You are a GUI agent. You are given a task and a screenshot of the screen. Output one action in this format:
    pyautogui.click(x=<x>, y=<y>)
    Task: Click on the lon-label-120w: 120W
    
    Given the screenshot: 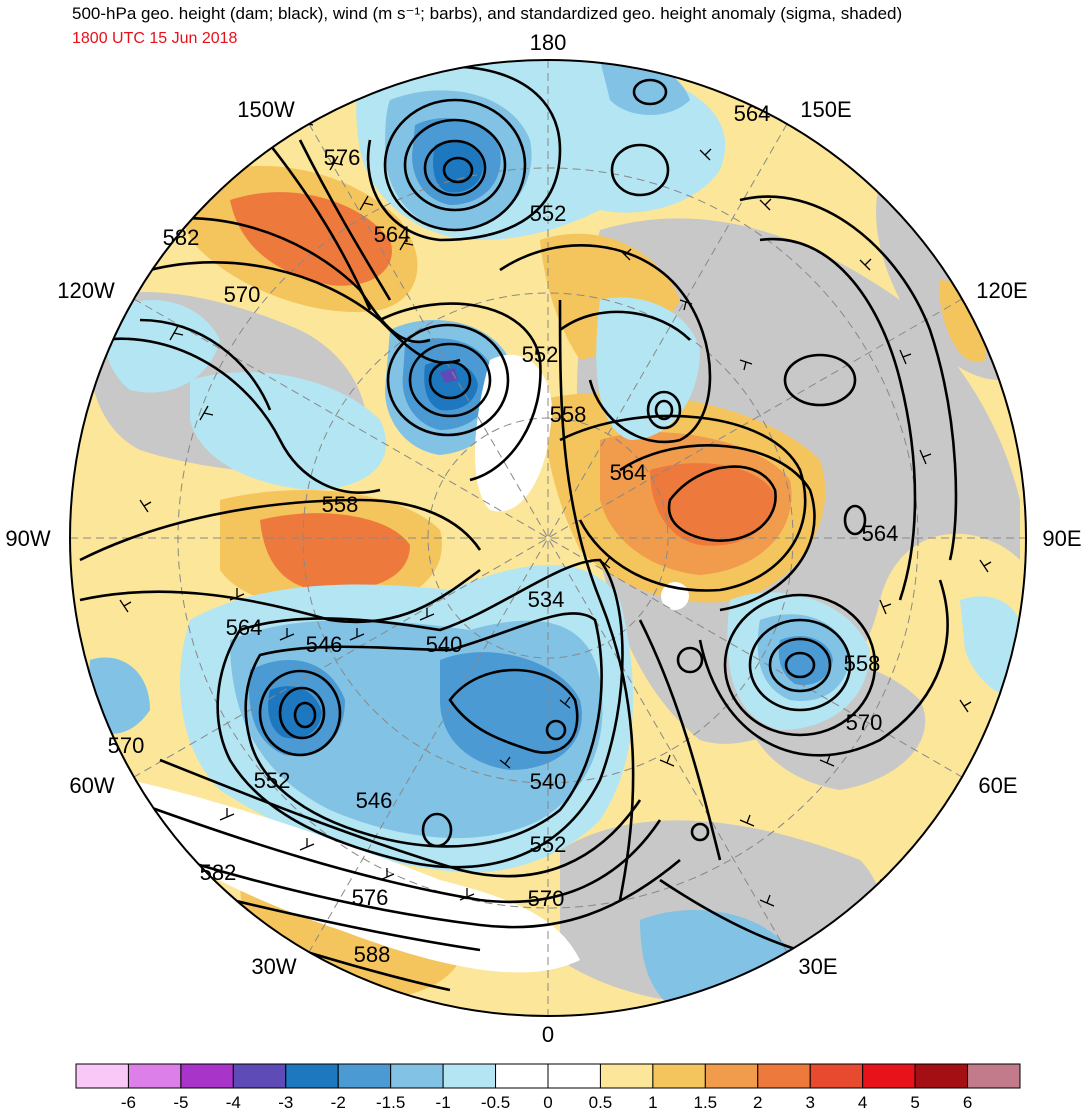 What is the action you would take?
    pyautogui.click(x=86, y=290)
    